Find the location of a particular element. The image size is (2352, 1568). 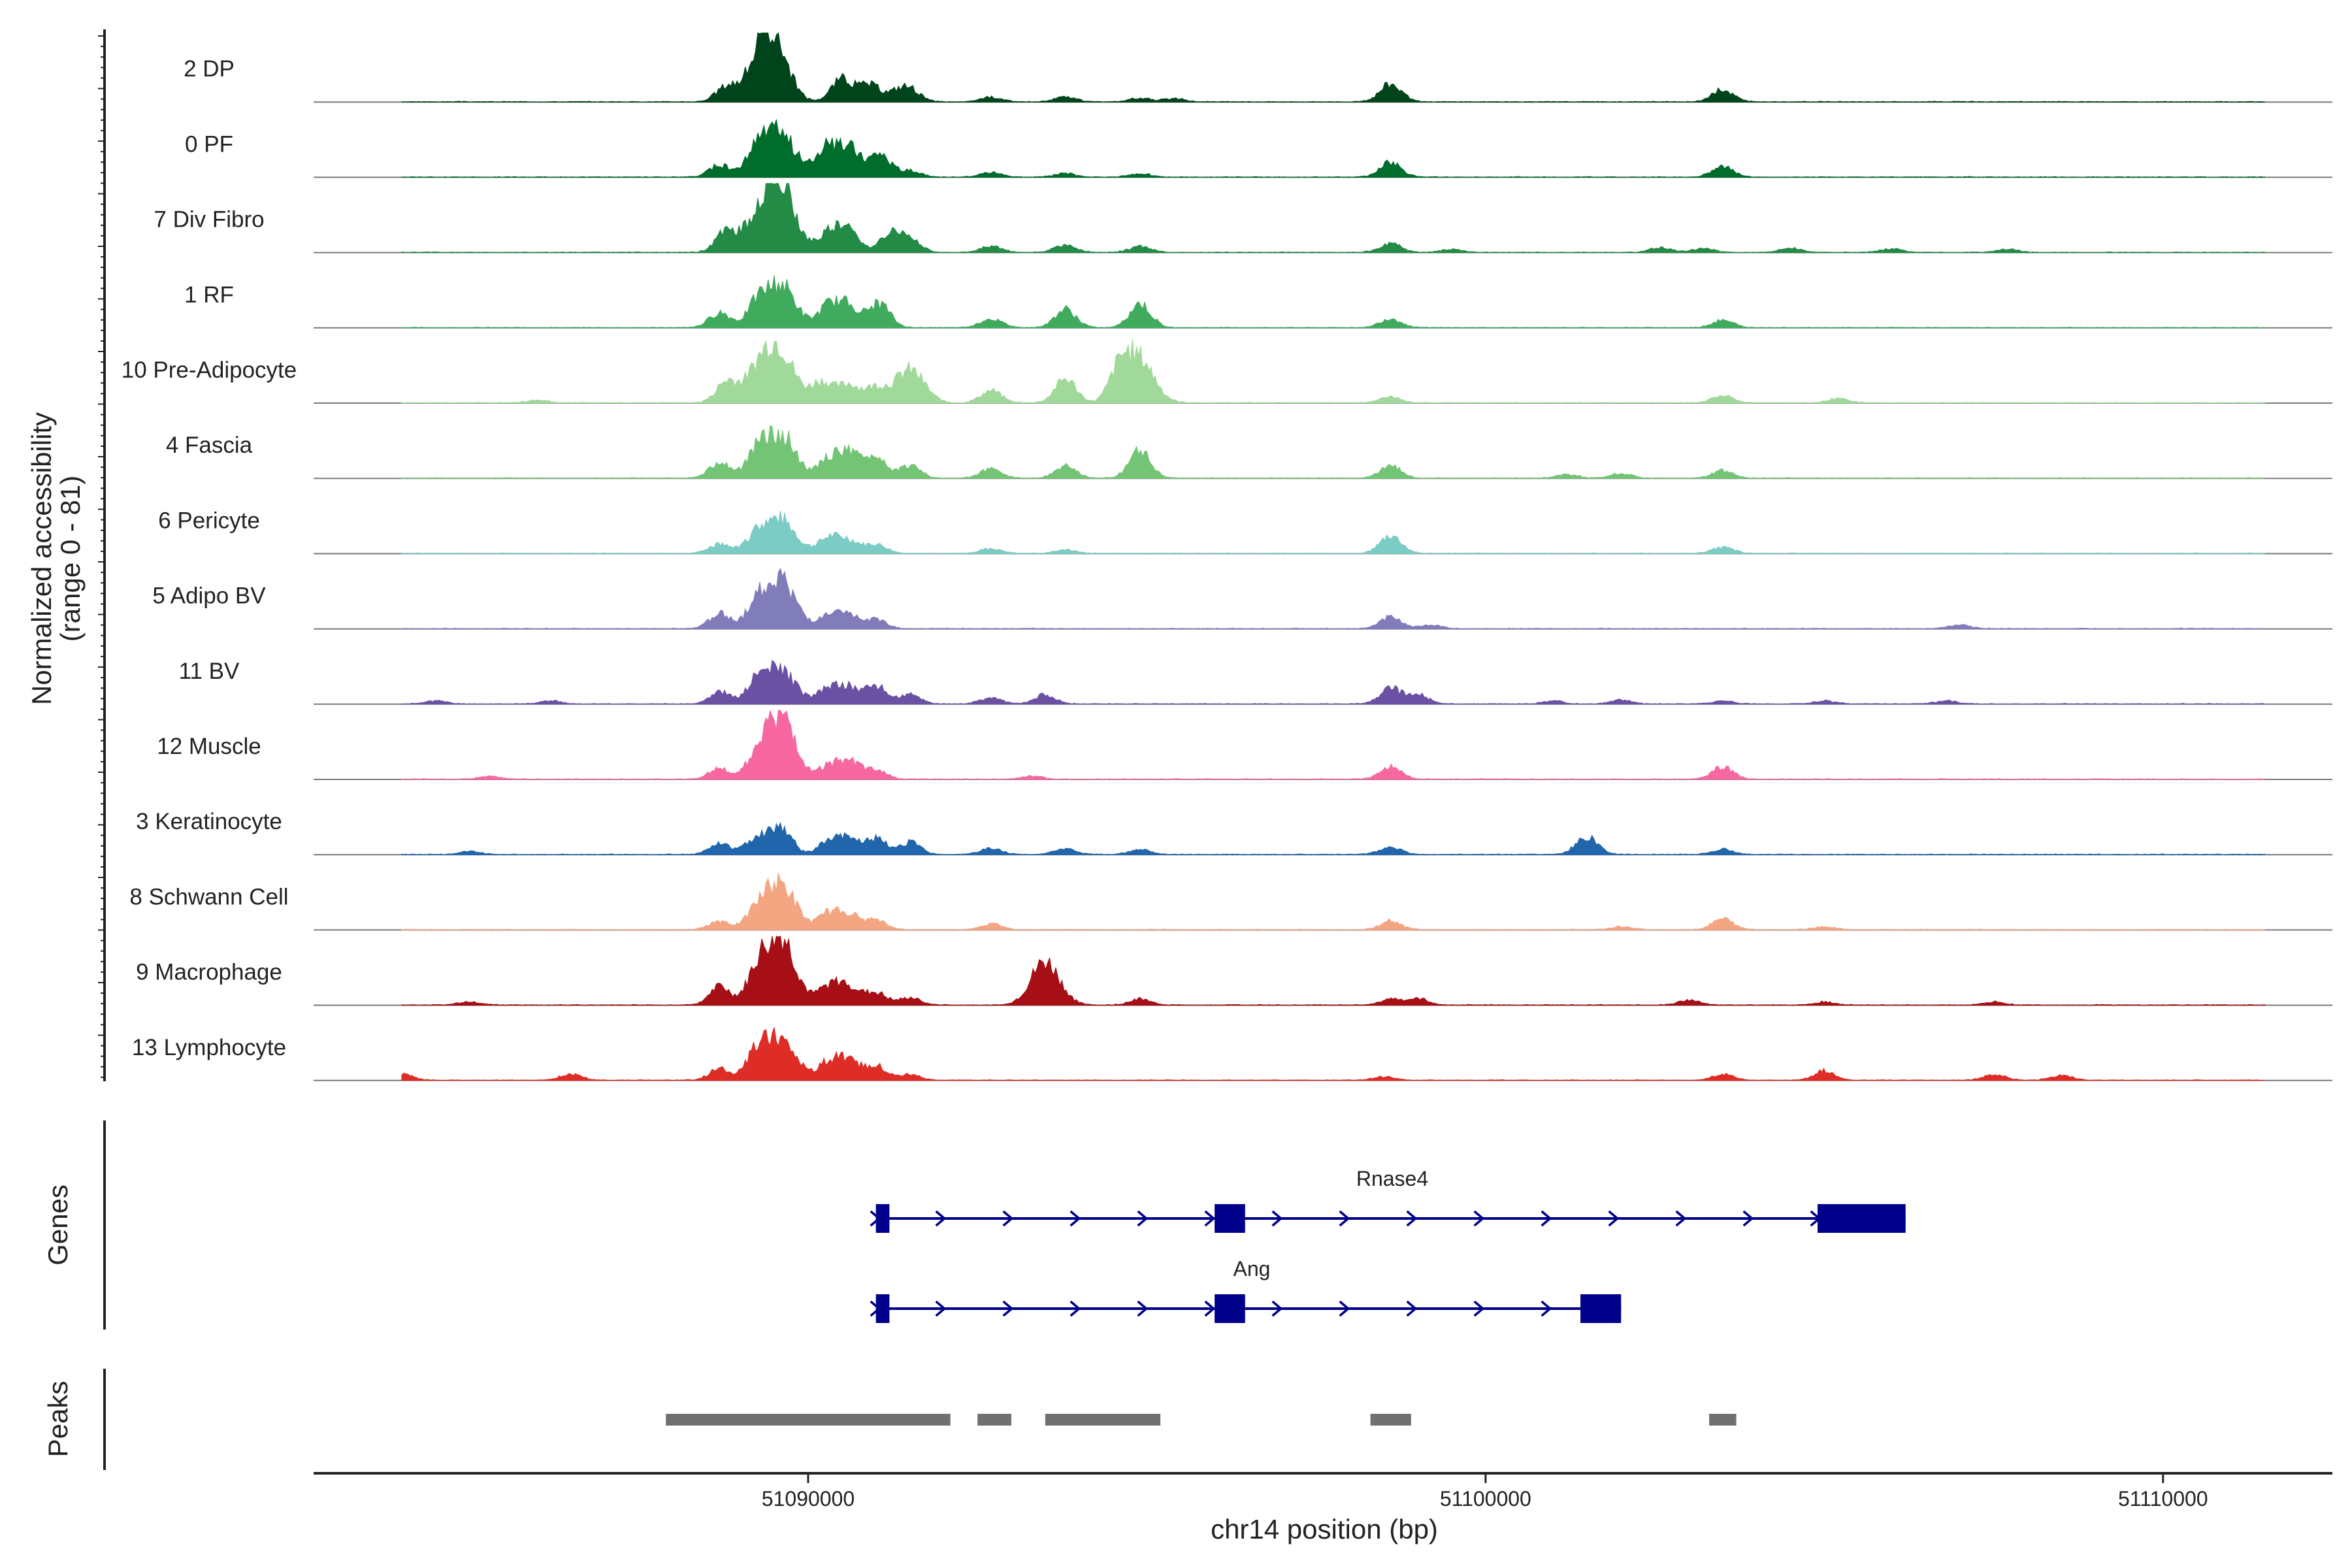

genes-panel: Genes Rnase4 Ang is located at coordinates (974, 1225).